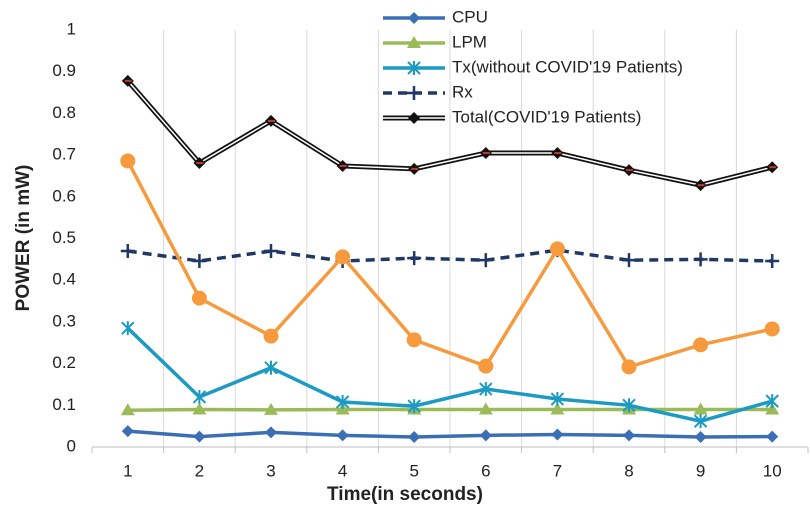 This screenshot has width=810, height=508. I want to click on x-tick-label: 4, so click(342, 470).